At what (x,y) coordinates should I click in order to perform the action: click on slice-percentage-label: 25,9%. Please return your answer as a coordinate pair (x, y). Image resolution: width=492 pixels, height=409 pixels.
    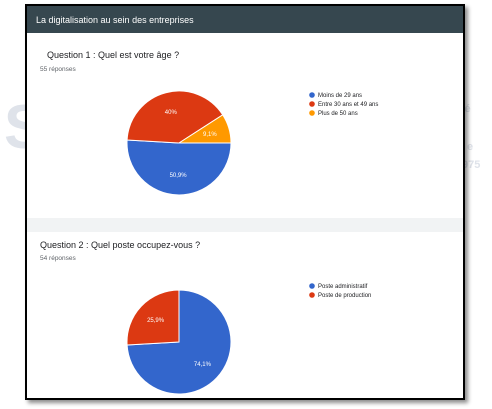
    Looking at the image, I should click on (156, 321).